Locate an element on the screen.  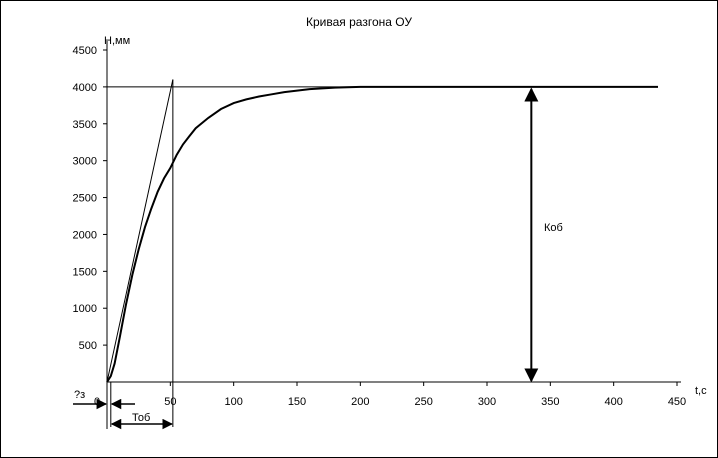
y-tick-label: 1000 is located at coordinates (85, 309).